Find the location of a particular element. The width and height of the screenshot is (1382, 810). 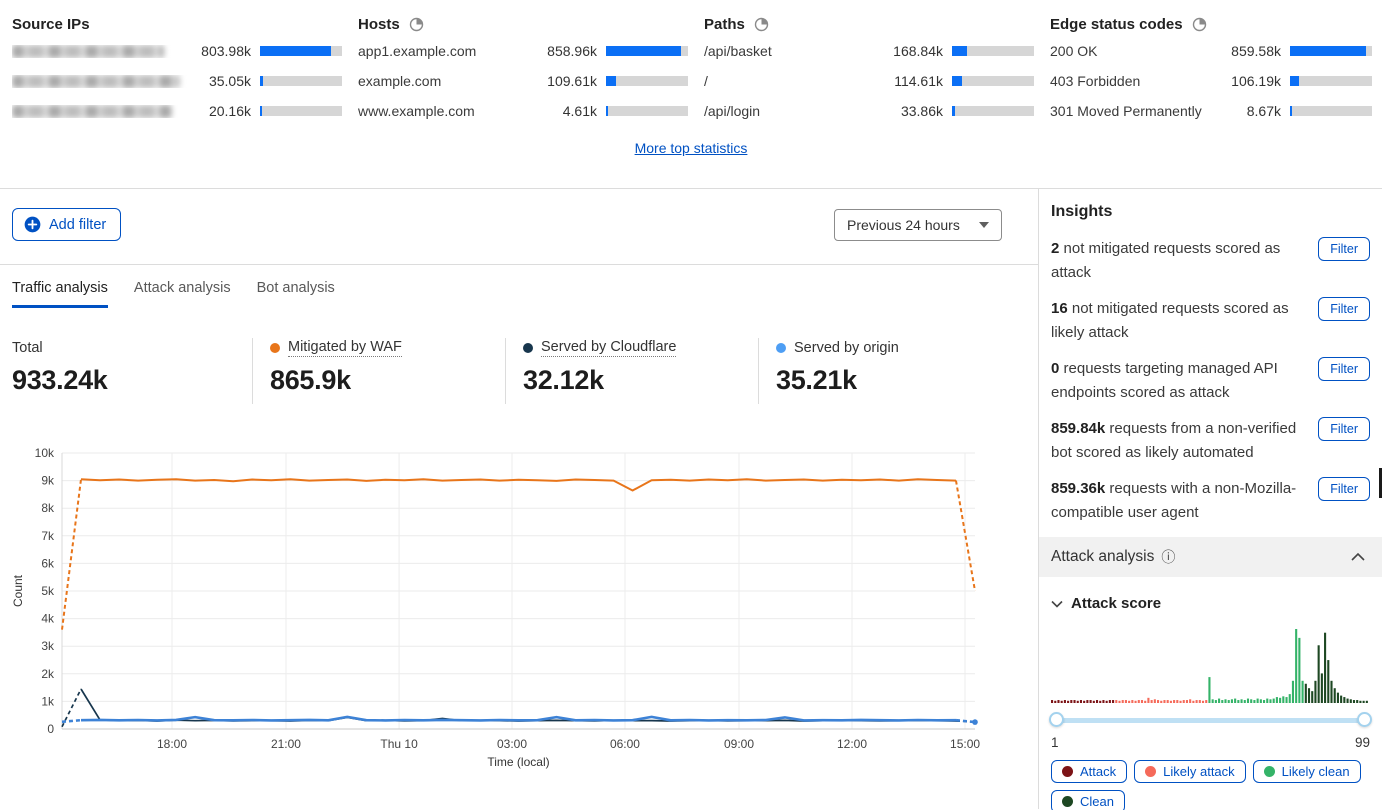

svg-text: 06:00 is located at coordinates (625, 744).